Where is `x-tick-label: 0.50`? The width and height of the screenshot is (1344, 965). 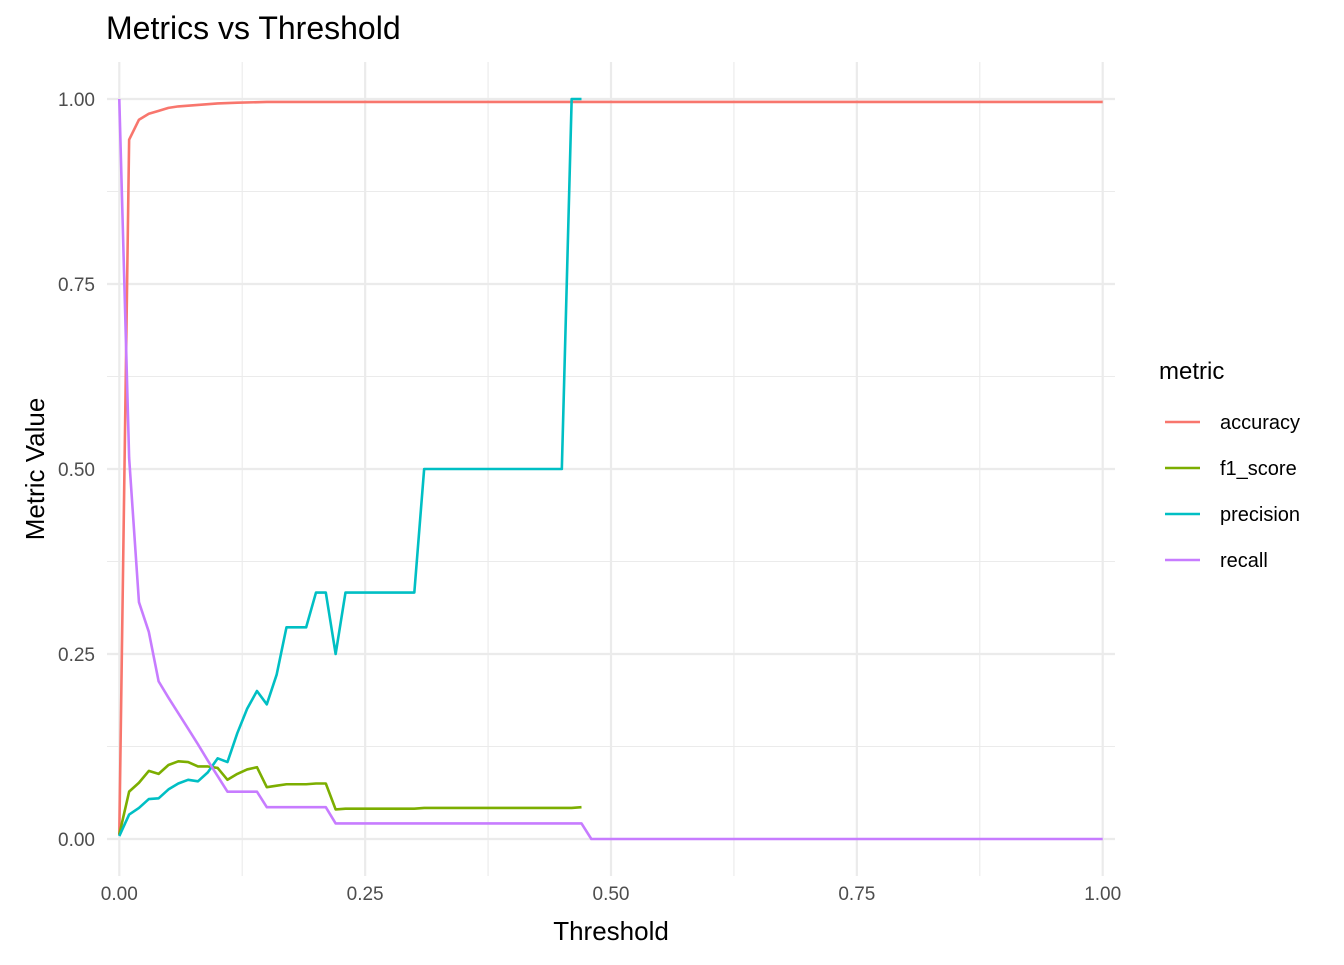
x-tick-label: 0.50 is located at coordinates (611, 894).